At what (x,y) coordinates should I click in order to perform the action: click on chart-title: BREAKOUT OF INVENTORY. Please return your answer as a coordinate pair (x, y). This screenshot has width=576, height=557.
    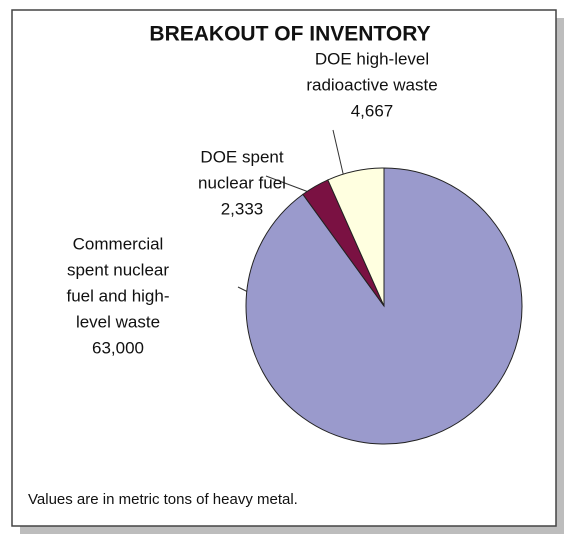
    Looking at the image, I should click on (289, 34).